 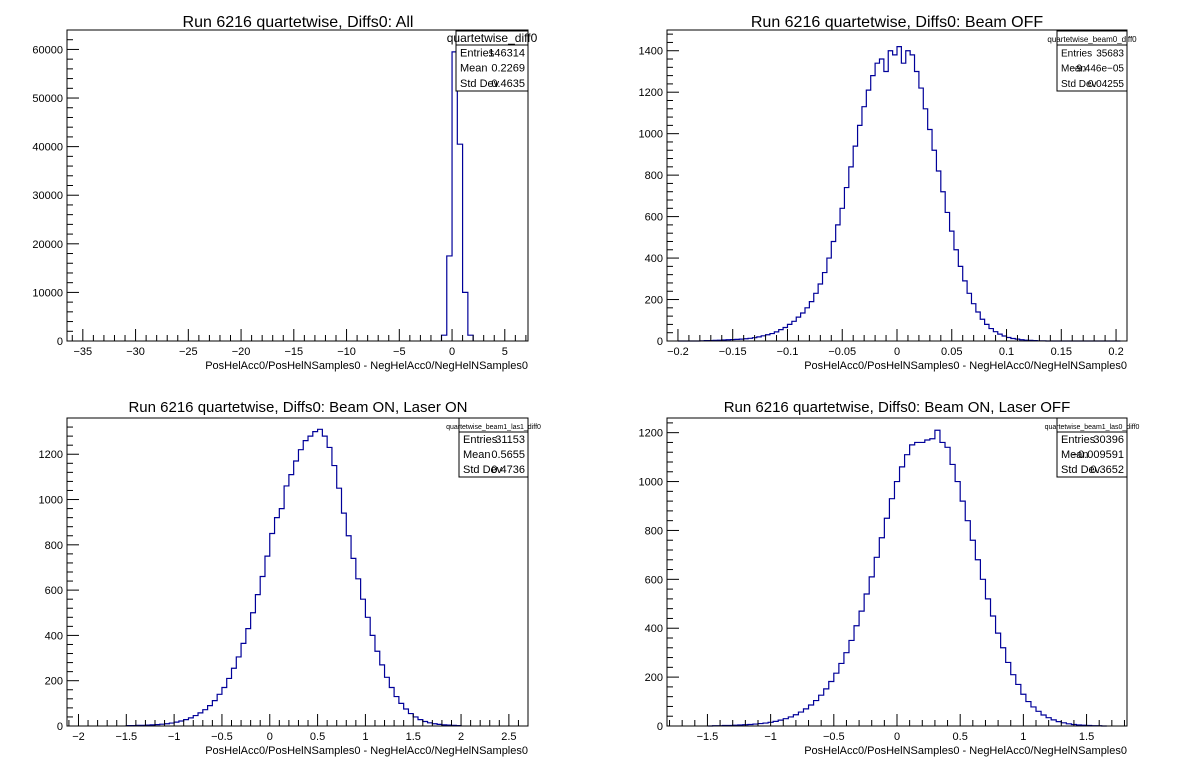 I want to click on x-tick-label: −2, so click(x=78, y=737).